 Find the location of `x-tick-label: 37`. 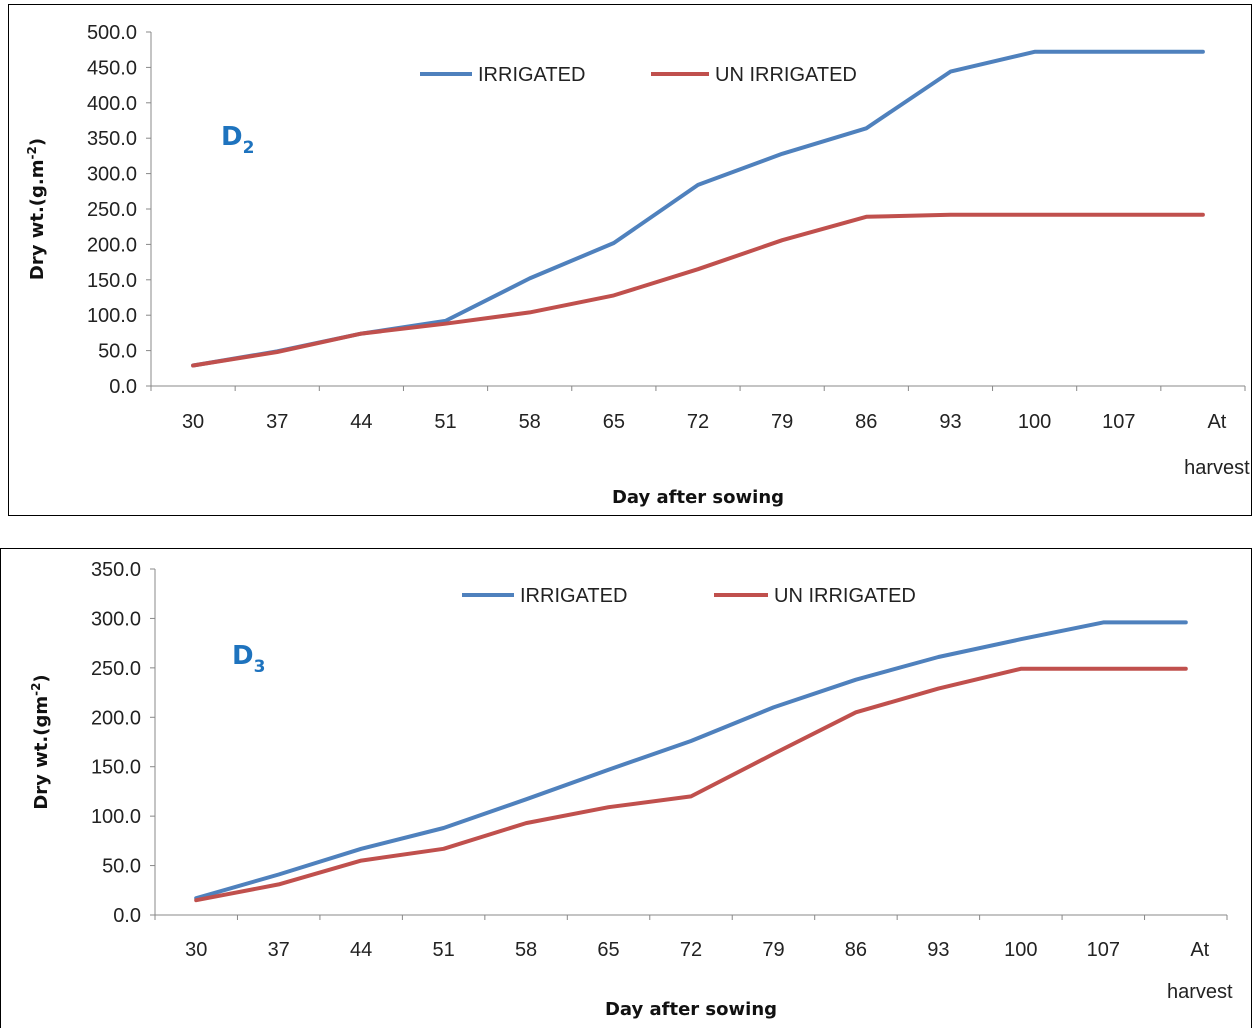

x-tick-label: 37 is located at coordinates (279, 950).